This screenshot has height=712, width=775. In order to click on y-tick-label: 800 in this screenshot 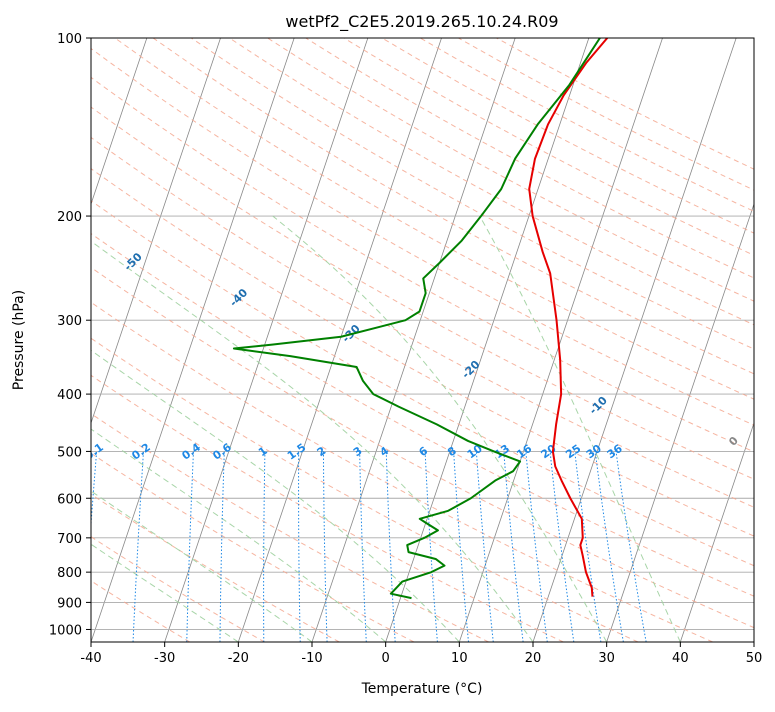, I will do `click(69, 573)`.